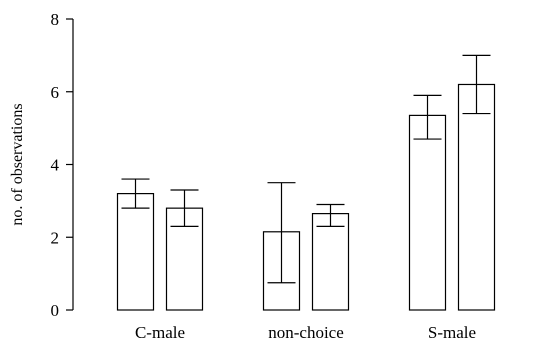  I want to click on category-labels: C-male non-choice S-male, so click(305, 332).